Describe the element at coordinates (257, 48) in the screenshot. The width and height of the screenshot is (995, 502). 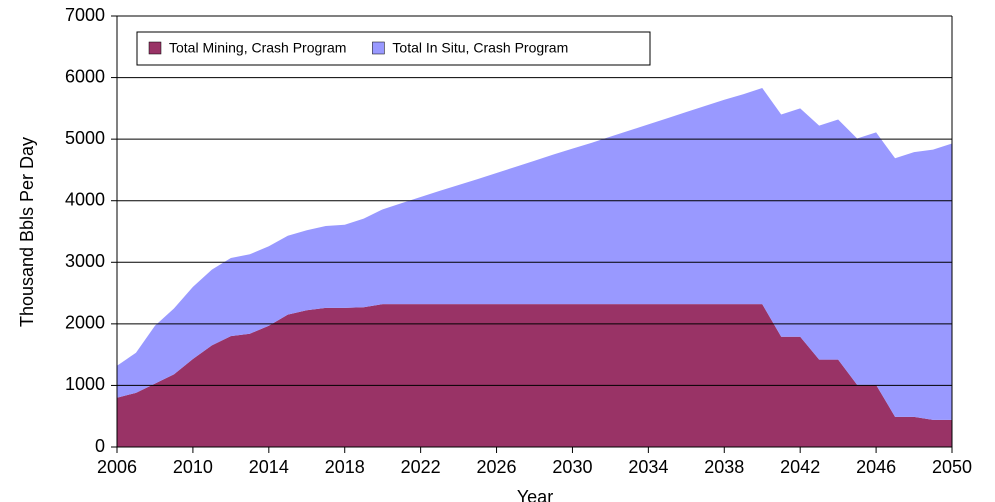
I see `legend-label: Total Mining, Crash Program` at that location.